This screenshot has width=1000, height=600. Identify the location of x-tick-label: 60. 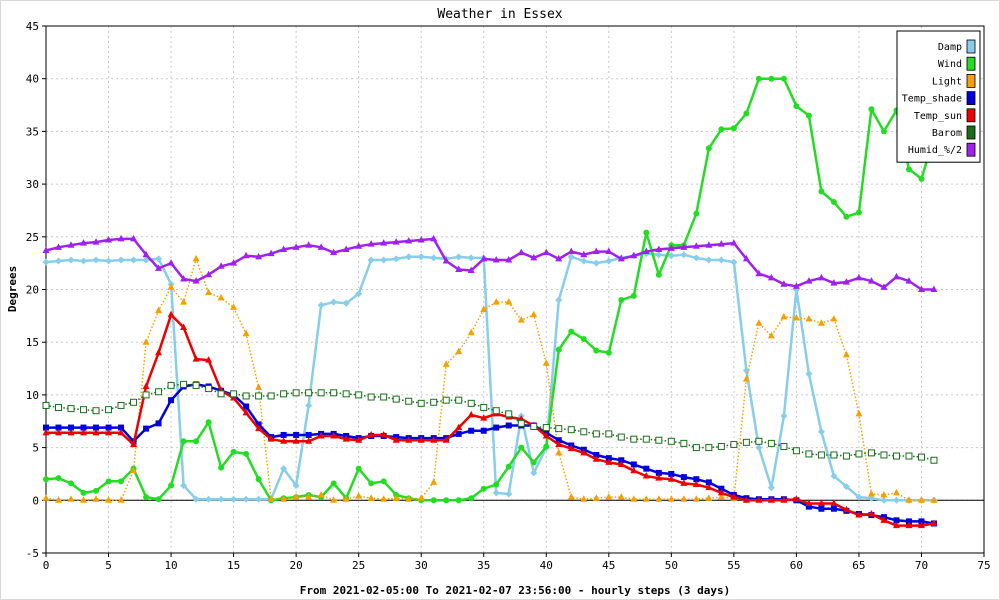
(796, 565).